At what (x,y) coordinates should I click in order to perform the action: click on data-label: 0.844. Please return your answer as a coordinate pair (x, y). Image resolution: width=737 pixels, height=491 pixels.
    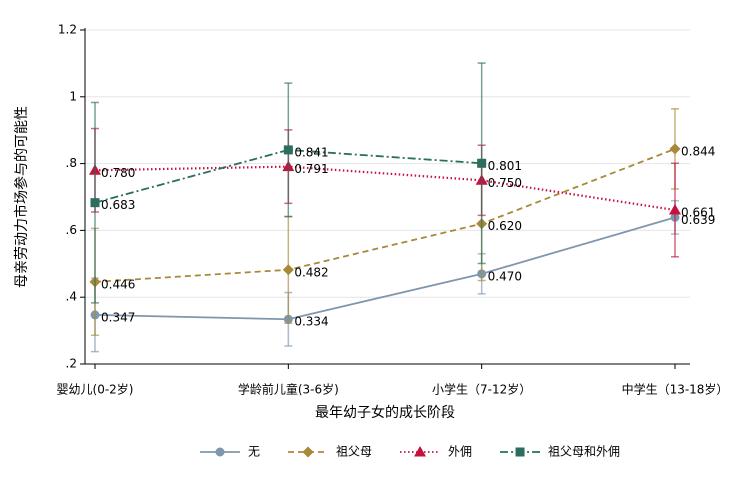
    Looking at the image, I should click on (698, 151).